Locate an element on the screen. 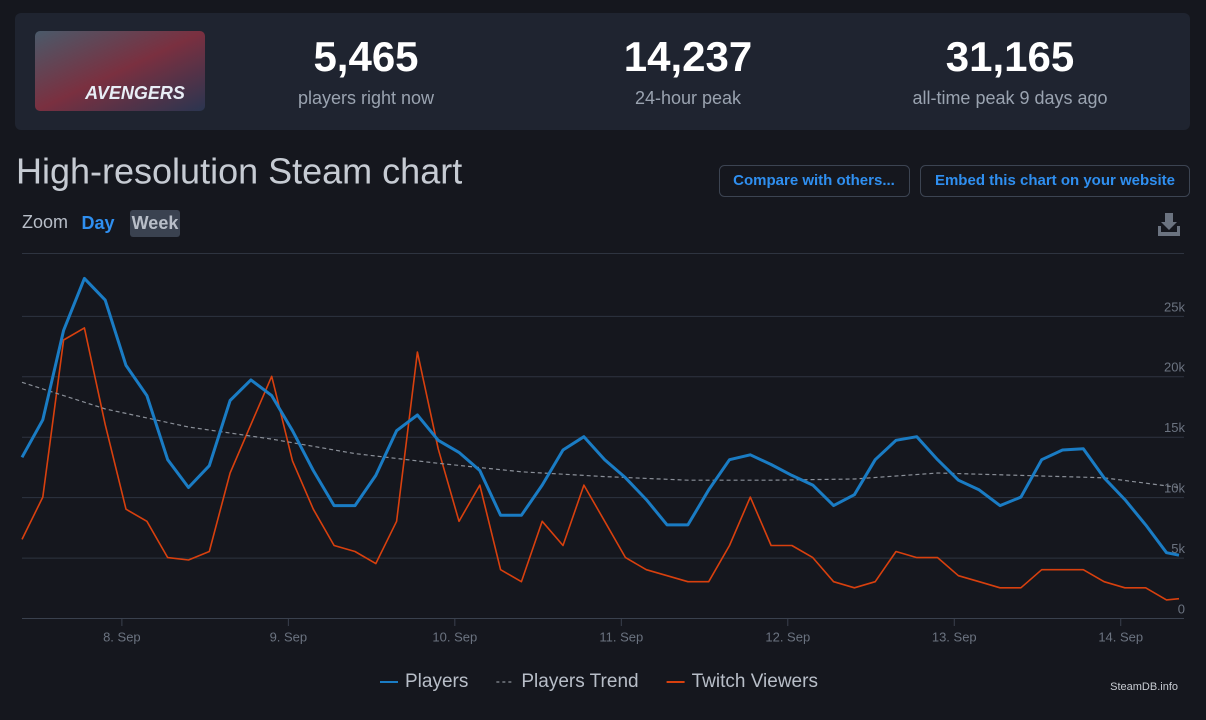  embed-button-label: Embed this chart on your website is located at coordinates (1055, 180).